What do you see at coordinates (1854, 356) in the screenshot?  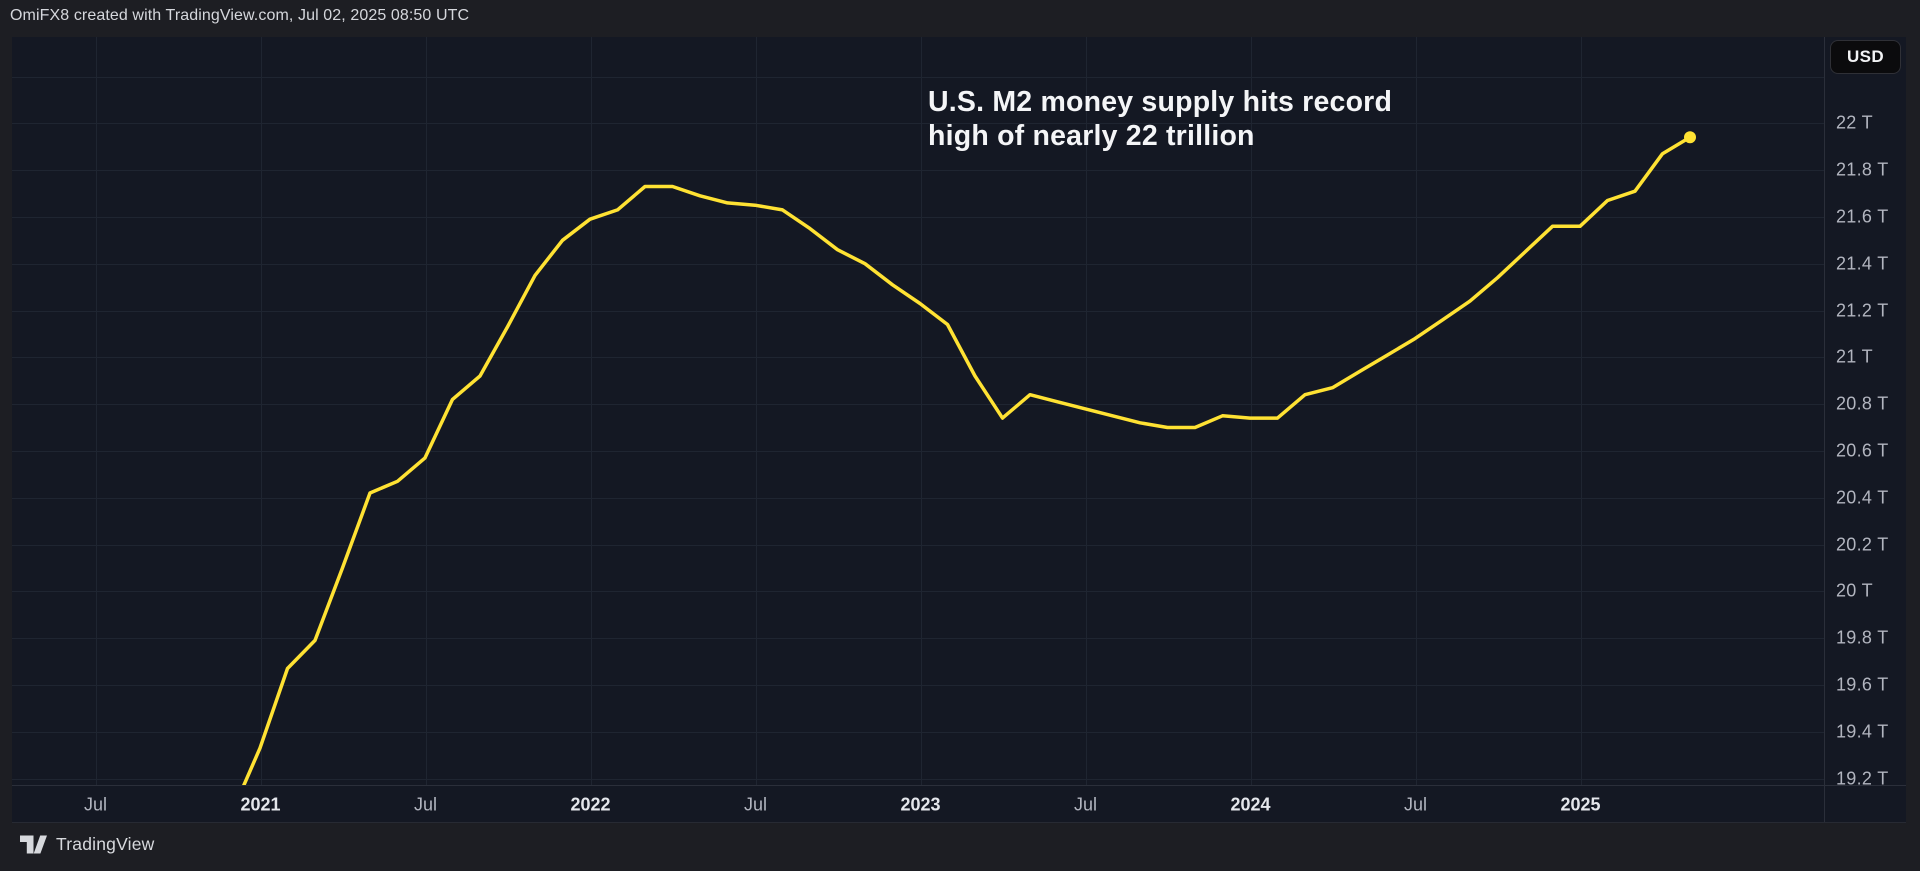 I see `price-axis-label: 21 T` at bounding box center [1854, 356].